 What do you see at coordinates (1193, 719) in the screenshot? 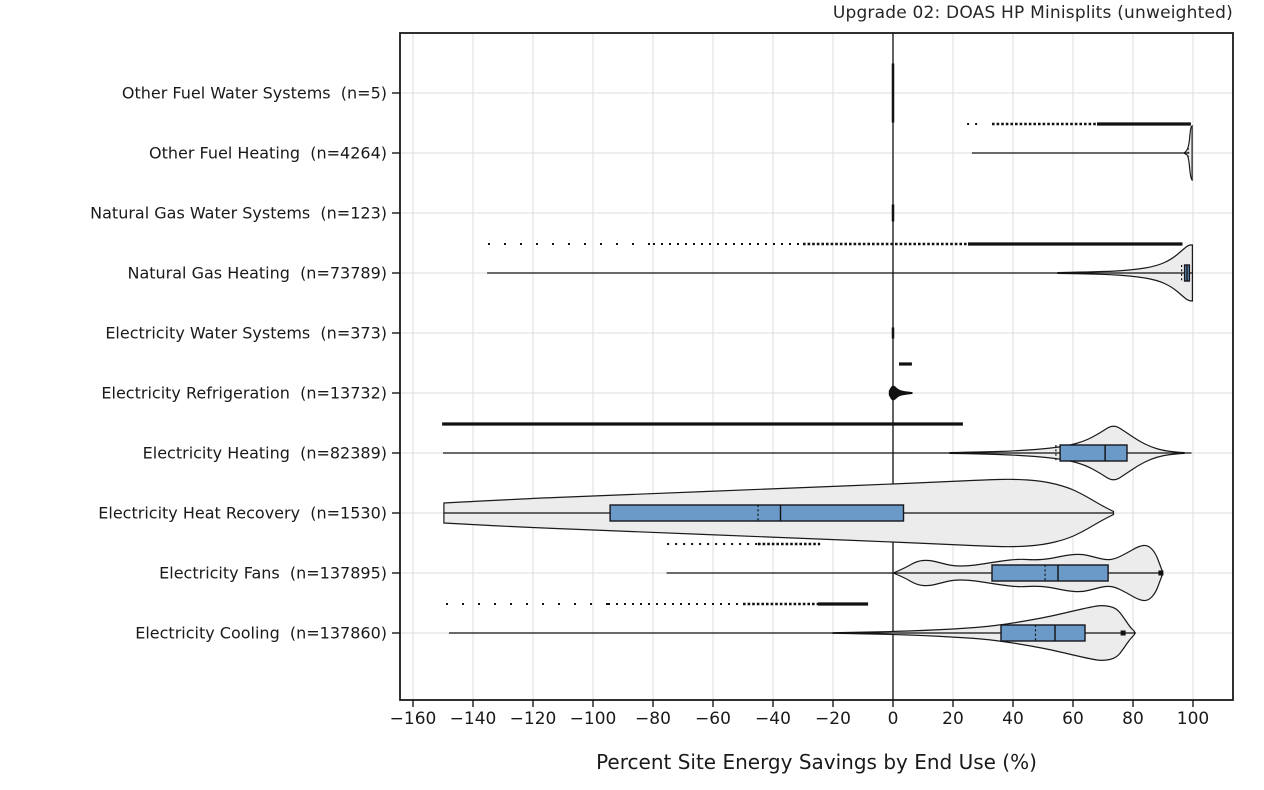
I see `x-tick-label: 100` at bounding box center [1193, 719].